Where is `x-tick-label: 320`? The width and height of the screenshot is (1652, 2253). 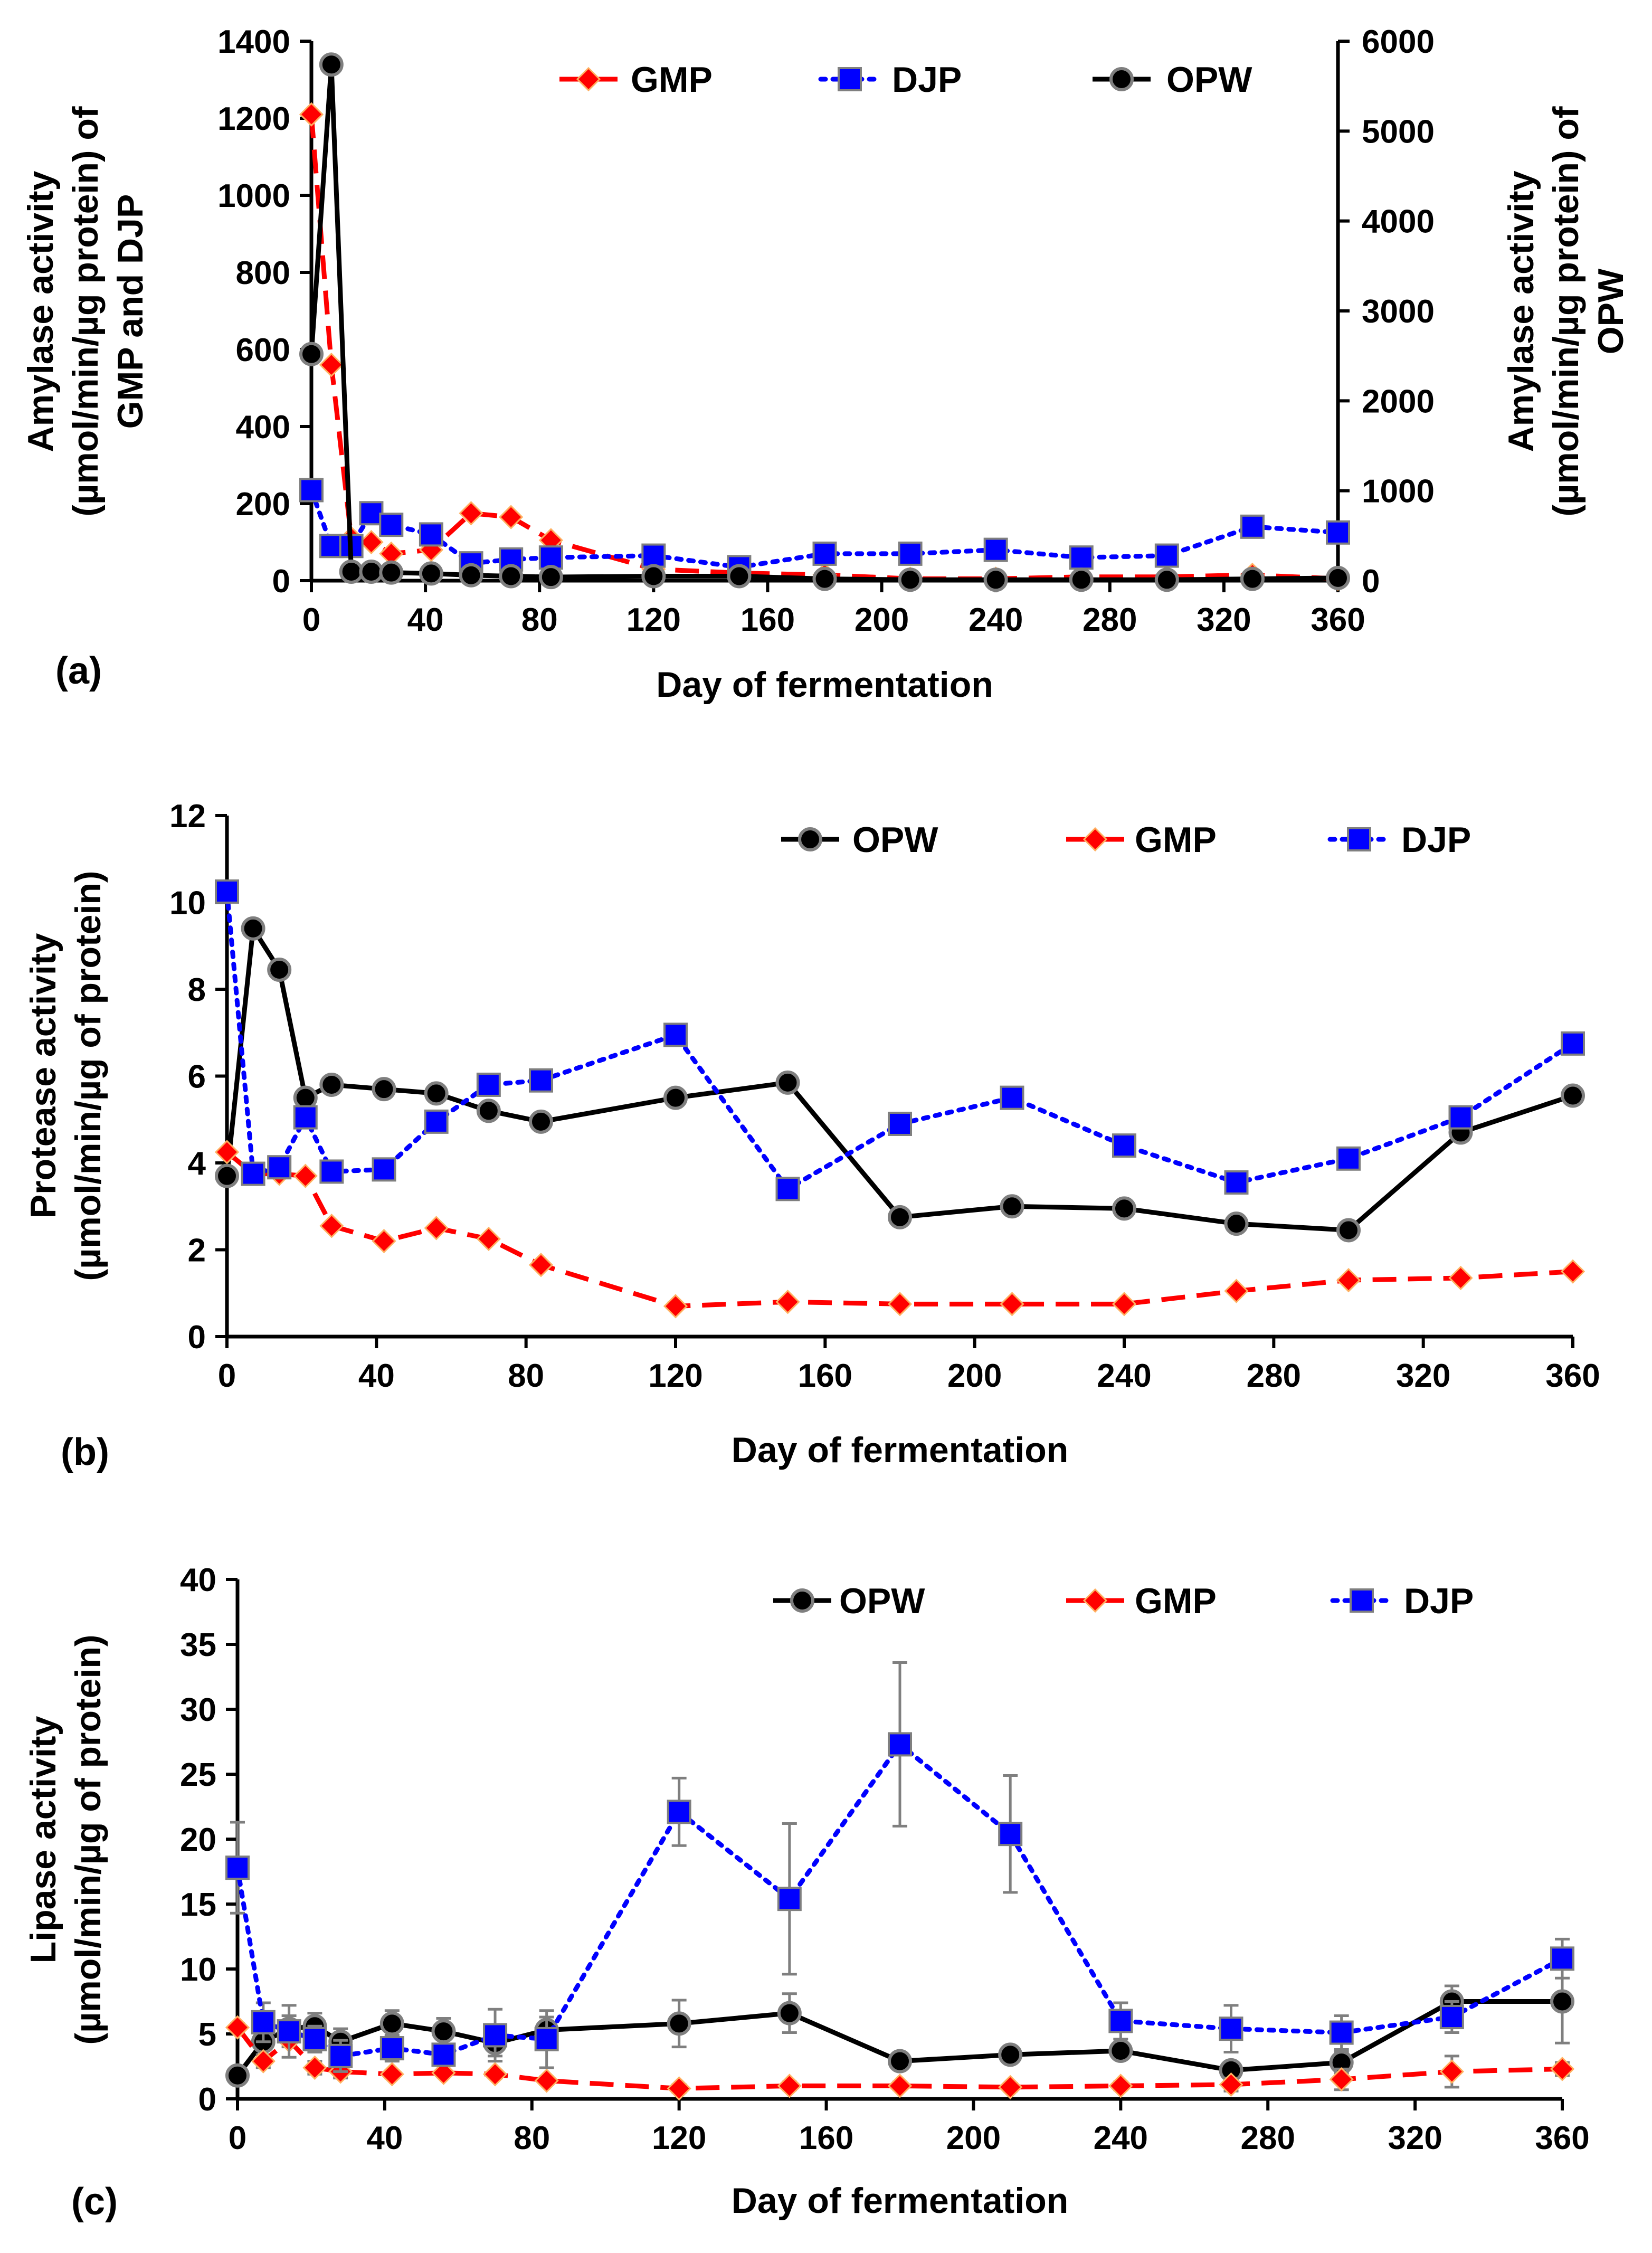 x-tick-label: 320 is located at coordinates (1423, 1376).